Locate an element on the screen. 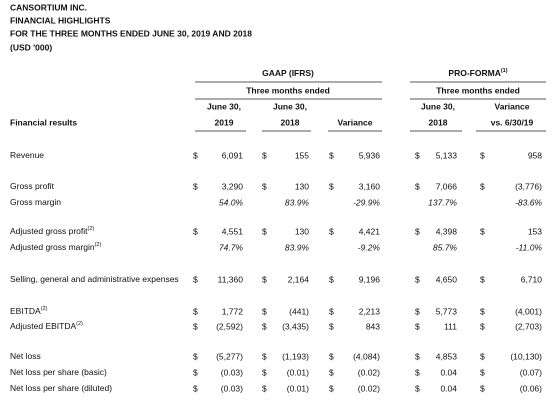 This screenshot has height=418, width=558. cell-value: 85.7% is located at coordinates (445, 247).